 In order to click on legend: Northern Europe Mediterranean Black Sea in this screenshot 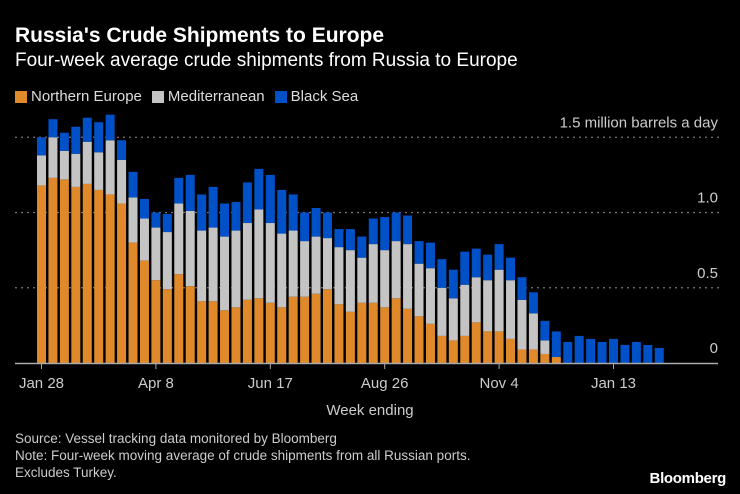, I will do `click(186, 96)`.